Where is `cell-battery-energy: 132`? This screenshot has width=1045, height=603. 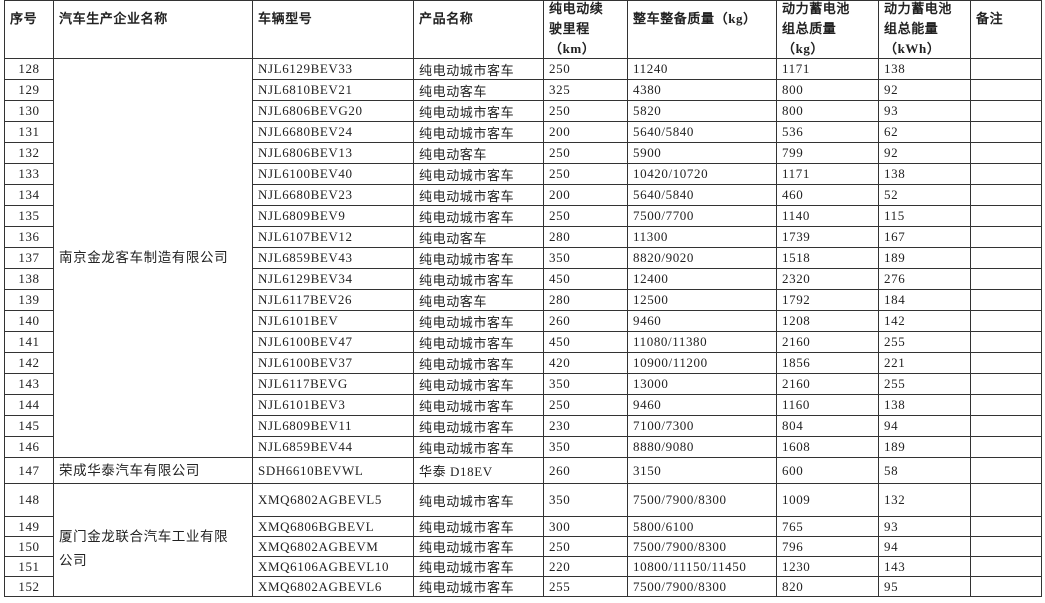
cell-battery-energy: 132 is located at coordinates (924, 500).